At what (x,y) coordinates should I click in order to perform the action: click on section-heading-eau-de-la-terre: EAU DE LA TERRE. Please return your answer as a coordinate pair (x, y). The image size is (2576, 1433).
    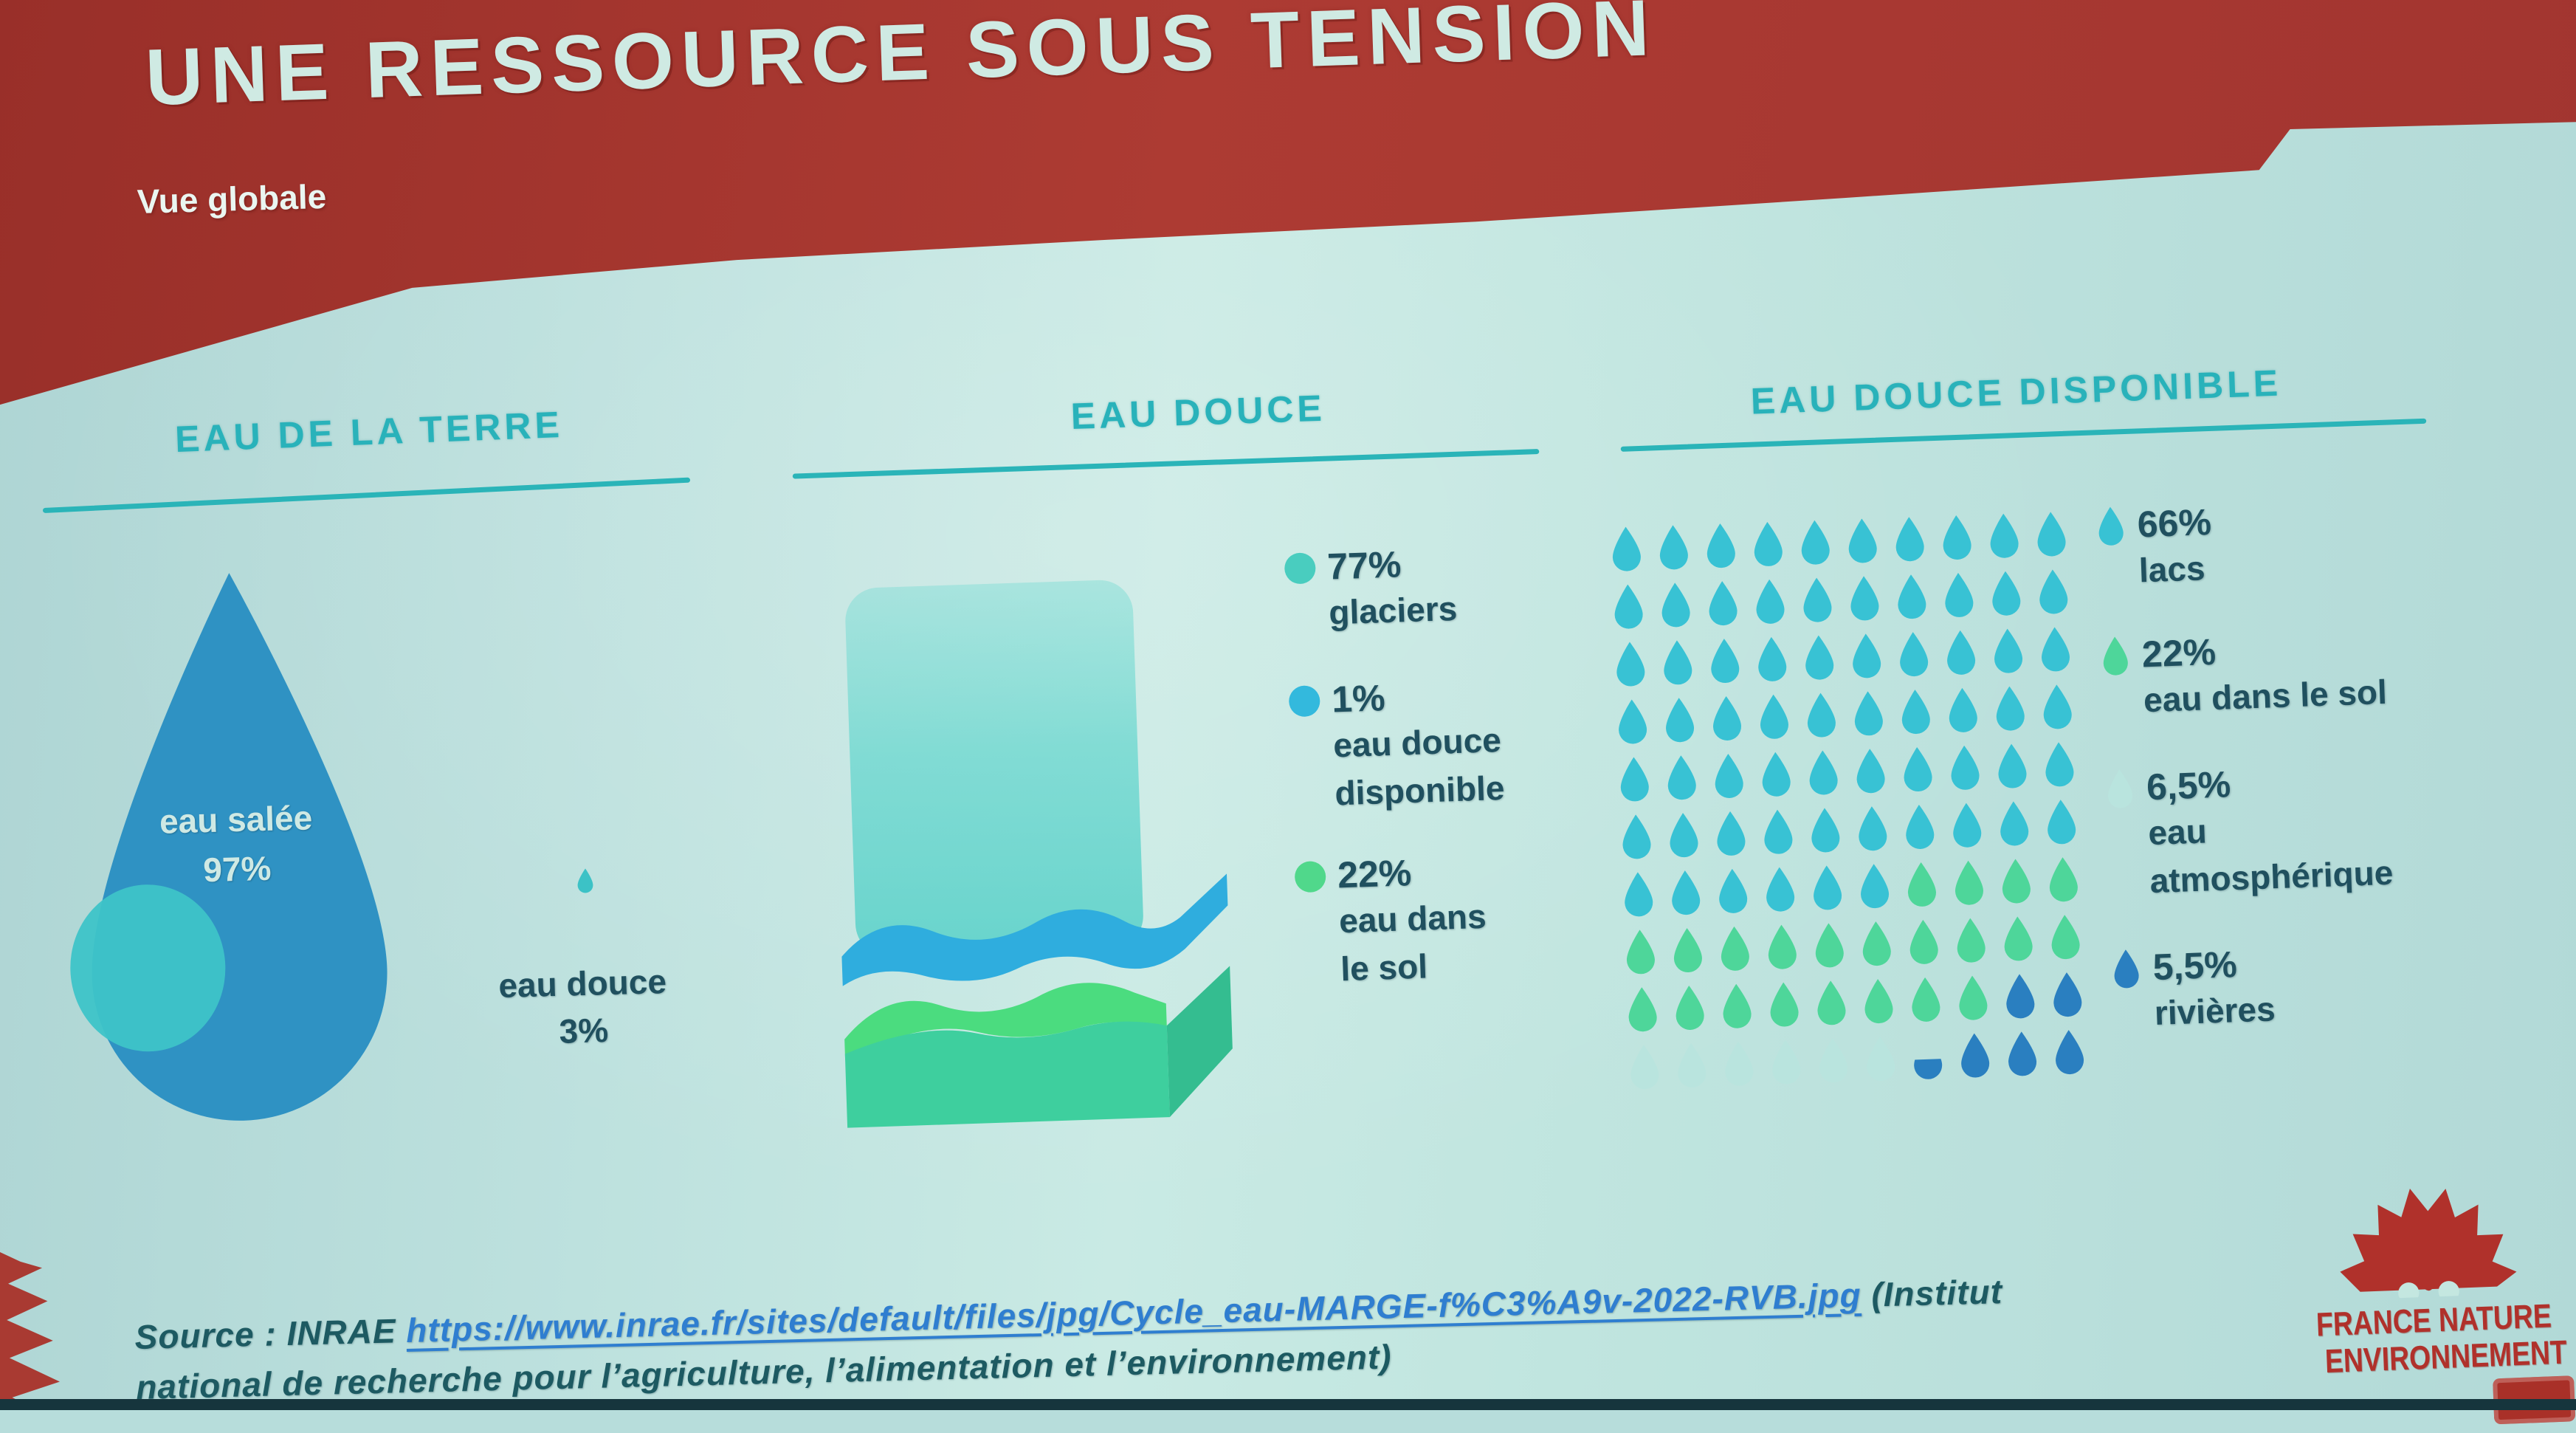
    Looking at the image, I should click on (369, 432).